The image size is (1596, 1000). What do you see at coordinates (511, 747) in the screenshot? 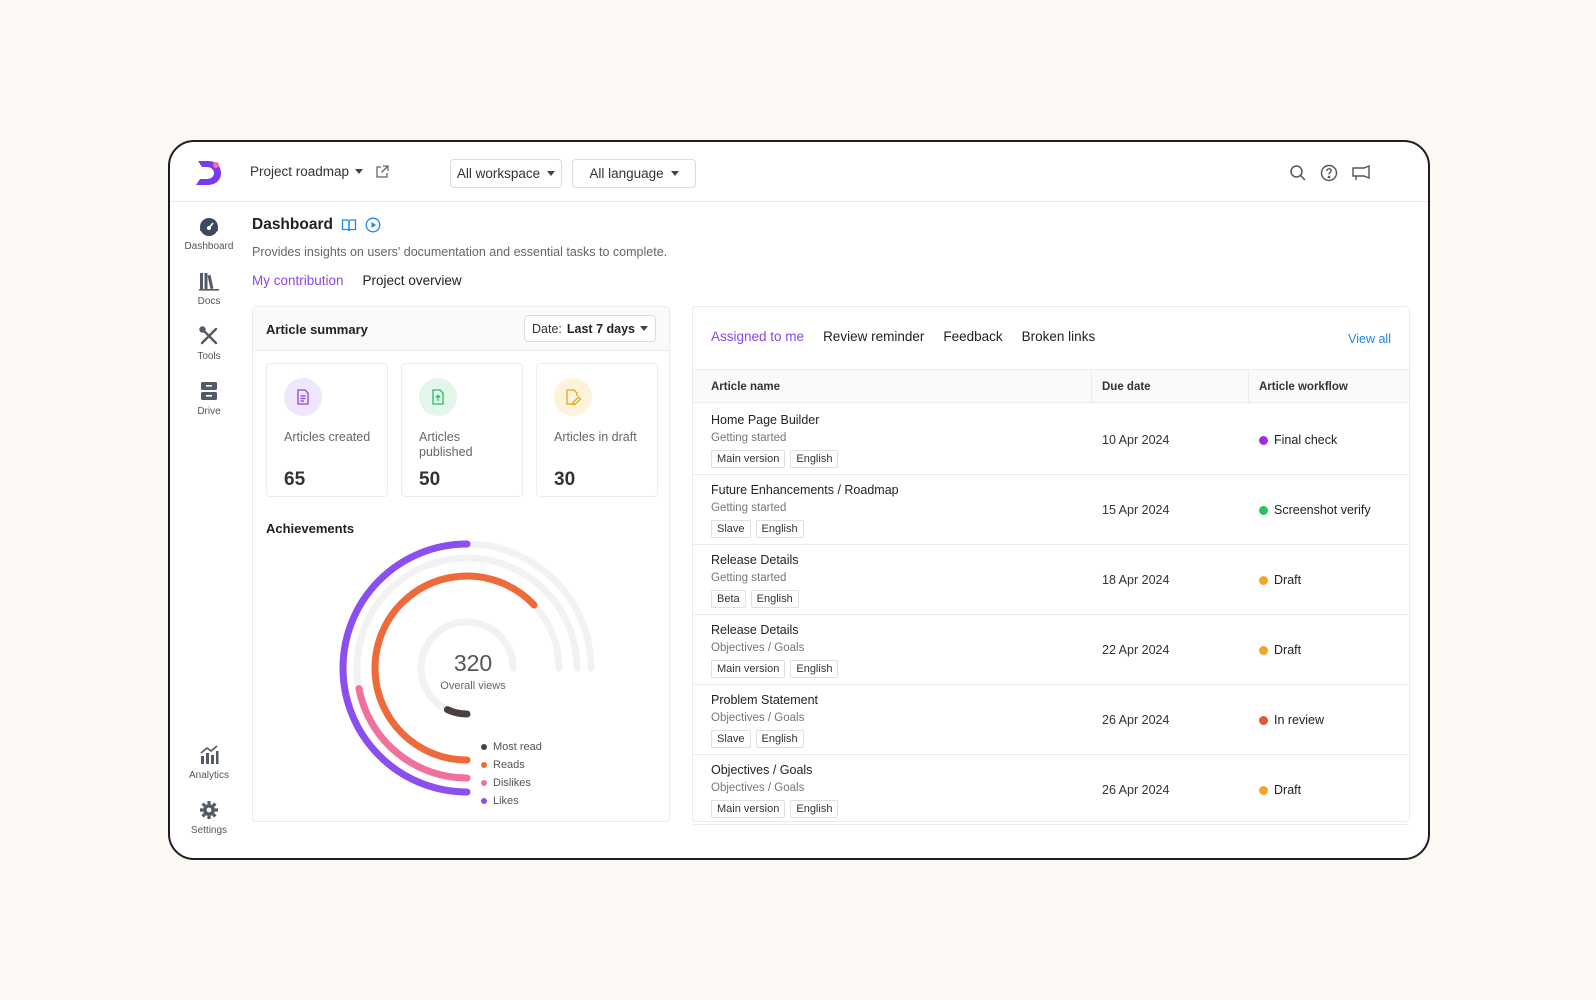
I see `legend-item: Most read` at bounding box center [511, 747].